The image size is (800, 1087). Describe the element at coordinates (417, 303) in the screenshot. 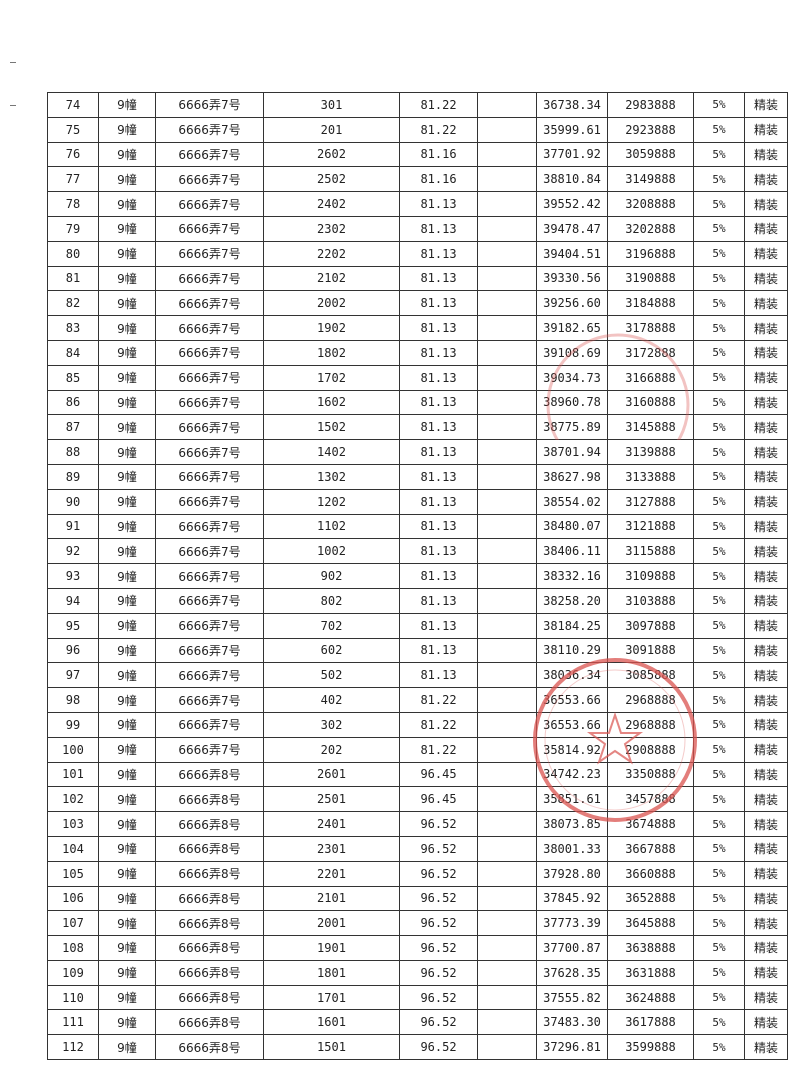

I see `table-row: 82 9幢 6666弄7号 2002 81.13 39256.60 3184888 5% 精装` at that location.